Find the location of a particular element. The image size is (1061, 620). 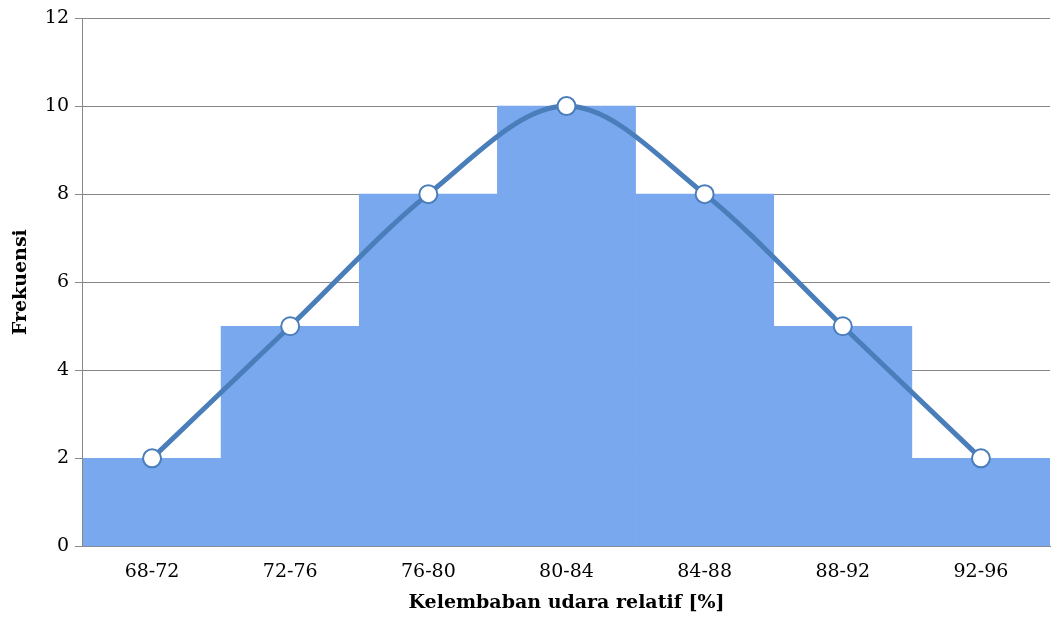

x-tick-label: 80-84 is located at coordinates (566, 569).